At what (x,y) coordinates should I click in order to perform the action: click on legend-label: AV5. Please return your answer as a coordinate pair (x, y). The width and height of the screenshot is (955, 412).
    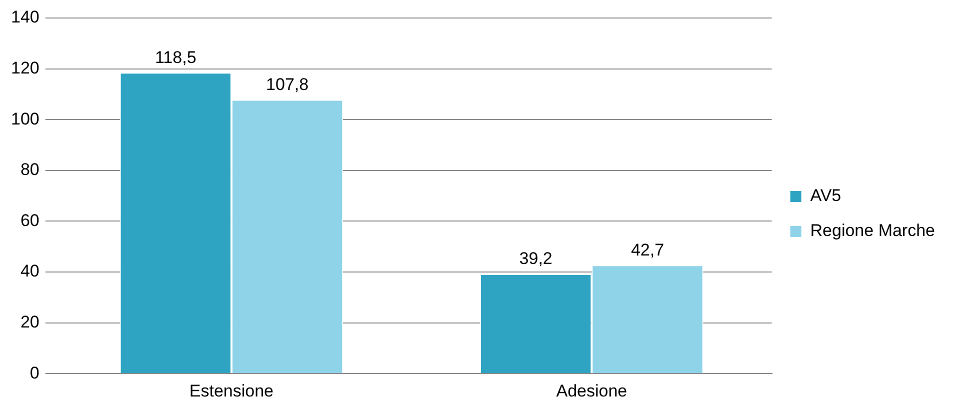
    Looking at the image, I should click on (826, 196).